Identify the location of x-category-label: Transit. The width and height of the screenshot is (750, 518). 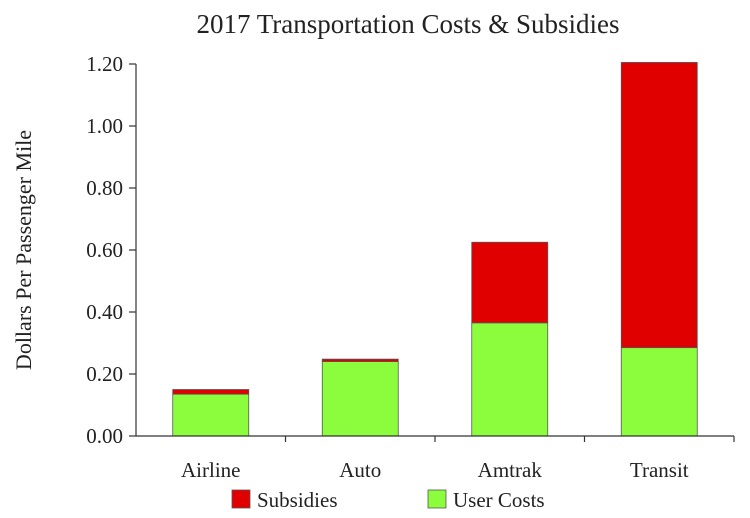
(659, 470).